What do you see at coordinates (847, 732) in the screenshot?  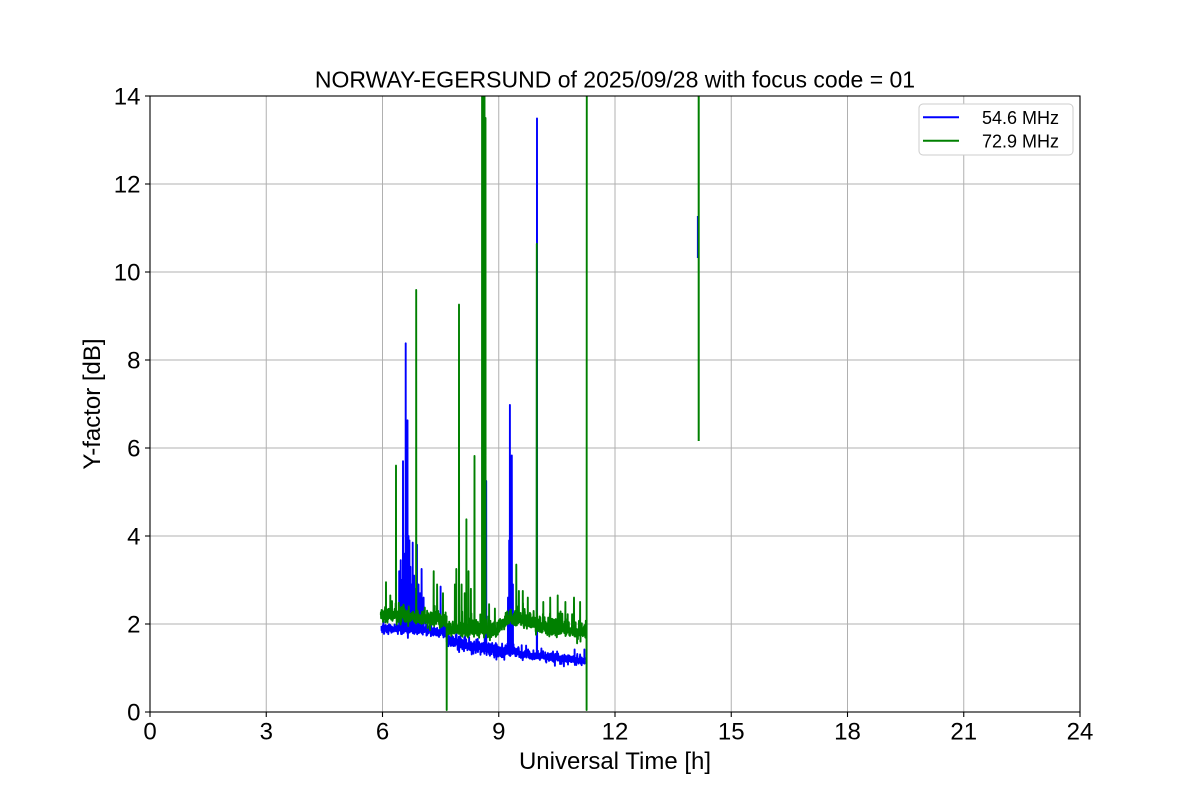 I see `svg-text: 18` at bounding box center [847, 732].